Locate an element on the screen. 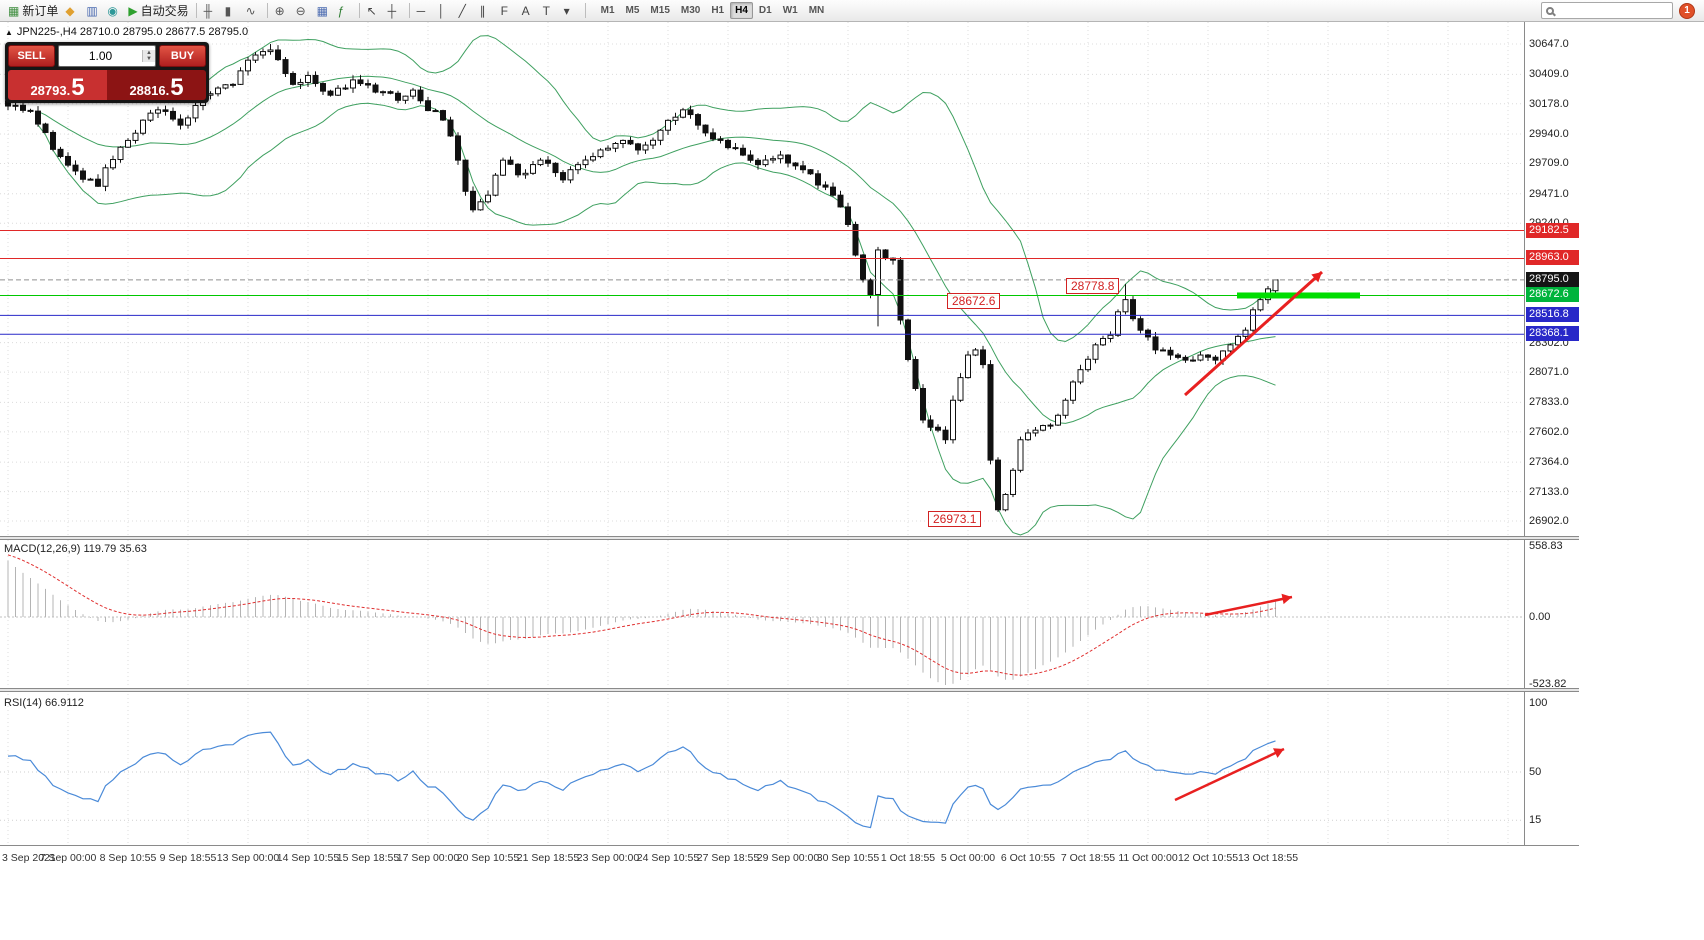  time-axis-label: 13 Sep 00:00 is located at coordinates (248, 858).